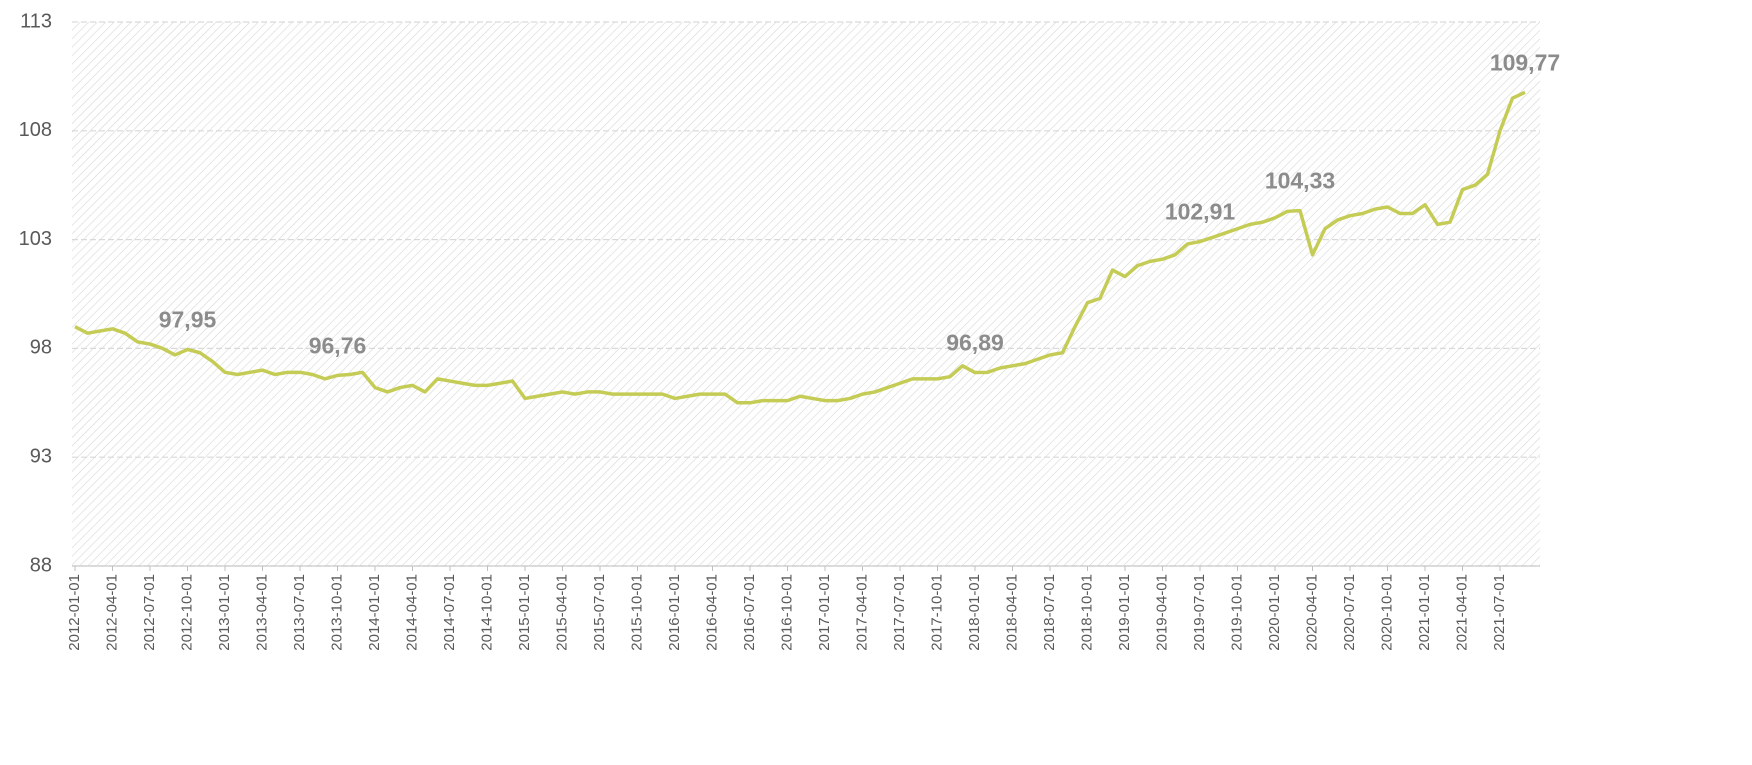 The image size is (1752, 765). I want to click on x-tick-label: 2017-04-01, so click(861, 612).